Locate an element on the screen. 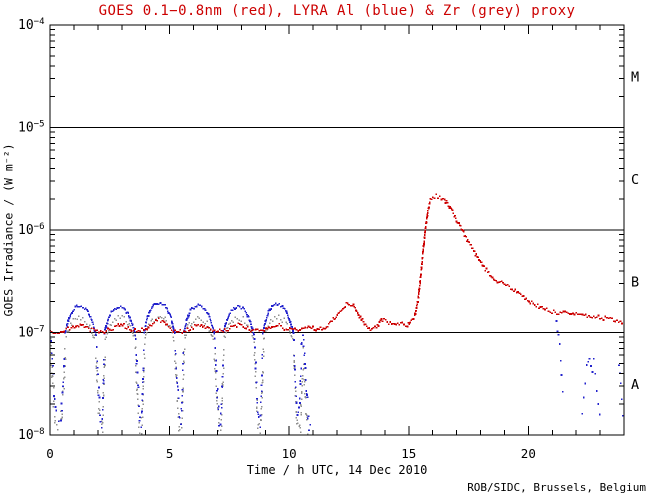  y-axis-title: GOES Irradiance / (W m⁻²) is located at coordinates (9, 230).